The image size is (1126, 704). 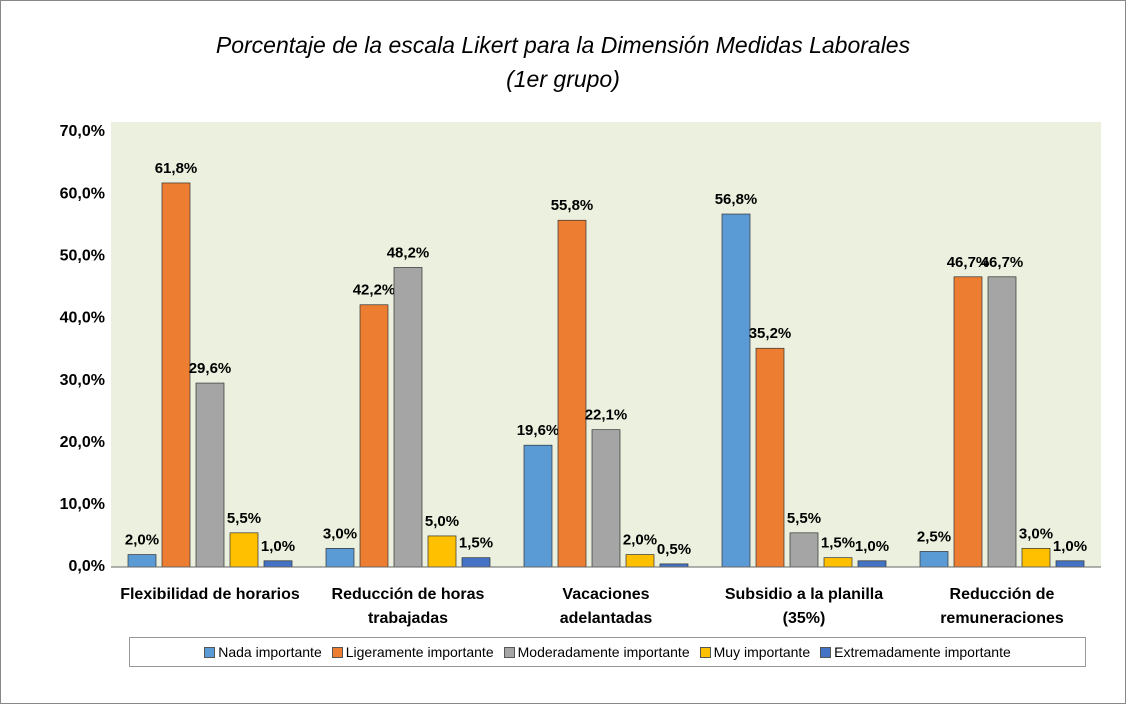 What do you see at coordinates (408, 252) in the screenshot?
I see `value-label: 48,2%` at bounding box center [408, 252].